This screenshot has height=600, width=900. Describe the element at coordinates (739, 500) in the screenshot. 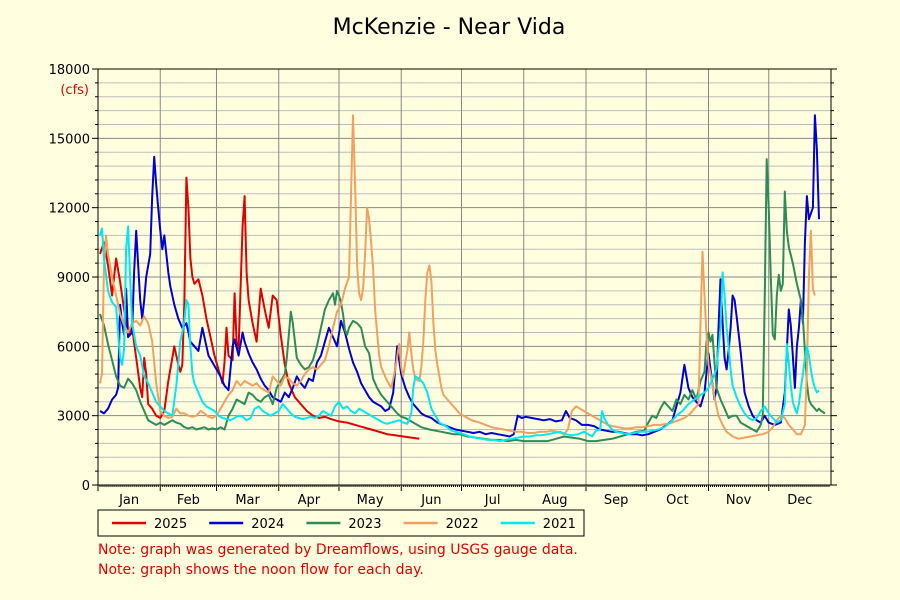

I see `month-label: Nov` at that location.